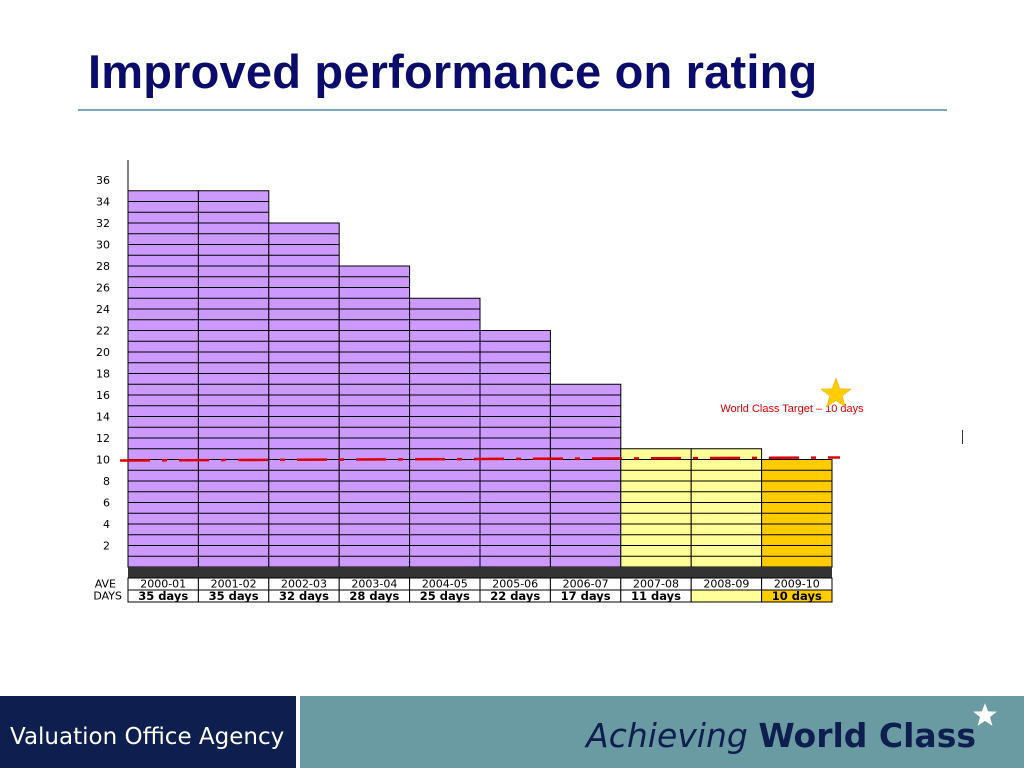 The width and height of the screenshot is (1024, 768). What do you see at coordinates (797, 584) in the screenshot?
I see `x-tick-label: 2009-10` at bounding box center [797, 584].